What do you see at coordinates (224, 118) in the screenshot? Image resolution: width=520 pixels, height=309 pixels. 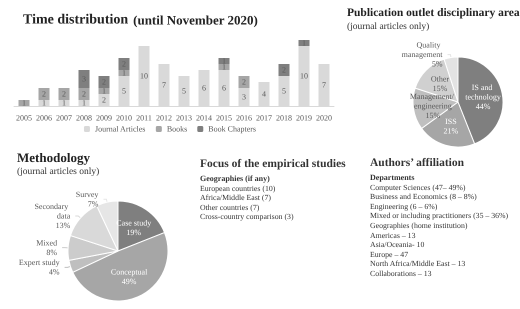 I see `x-tick-label: 2015` at bounding box center [224, 118].